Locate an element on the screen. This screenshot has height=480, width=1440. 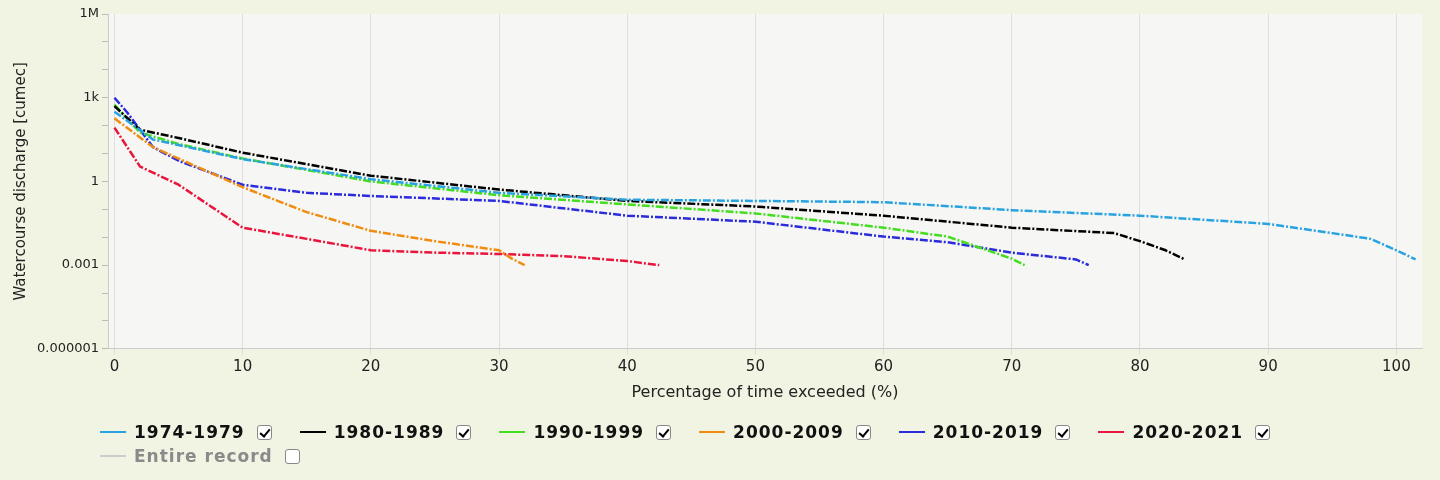
x-tick-label: 0 is located at coordinates (114, 365).